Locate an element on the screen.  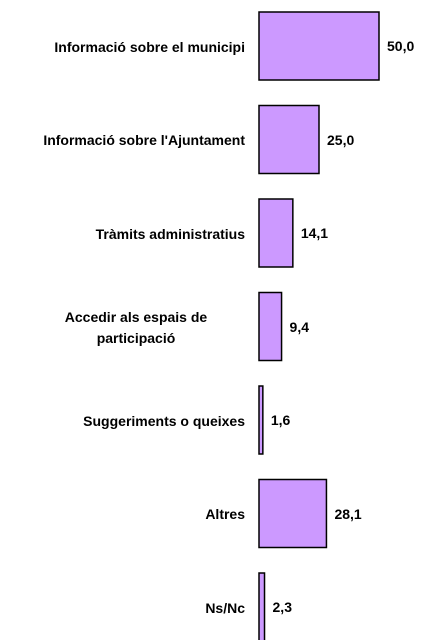
category-text: Accedir als espais de participació is located at coordinates (136, 327).